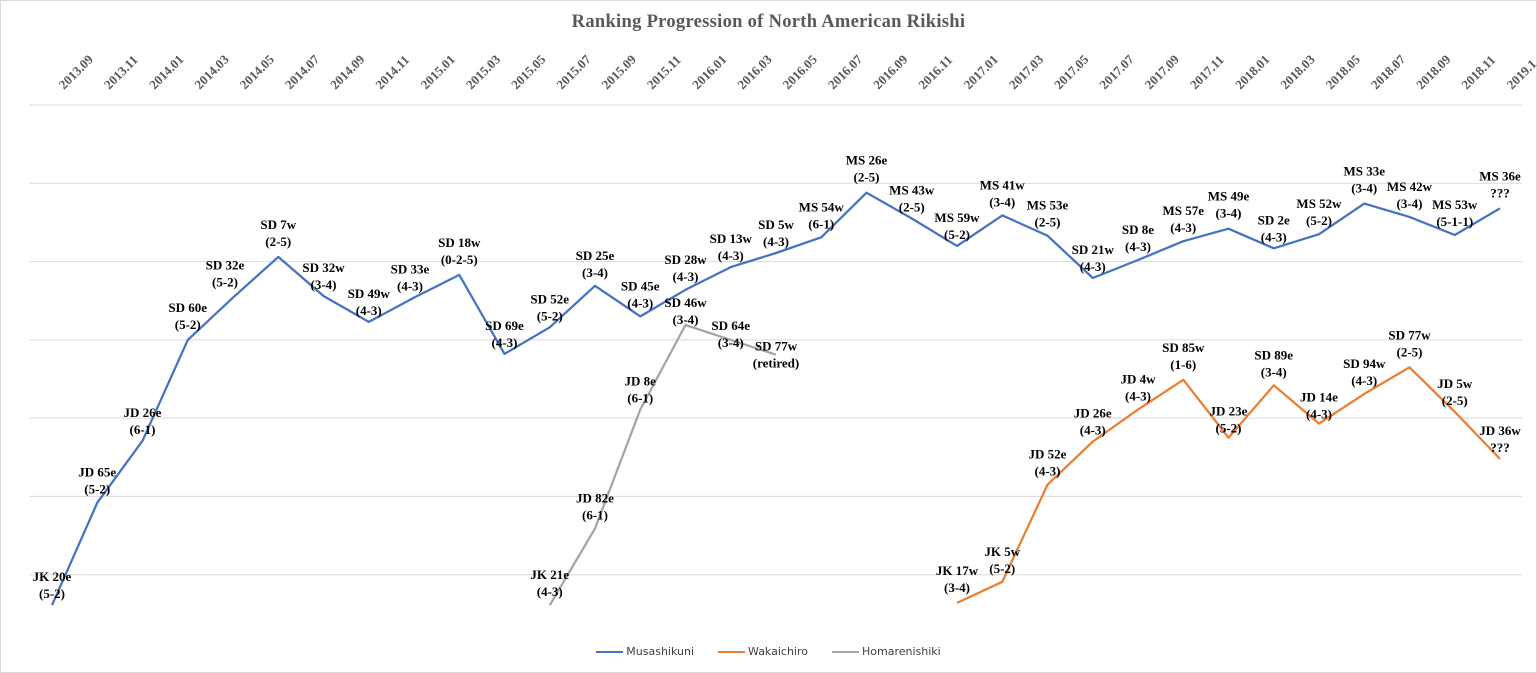 The height and width of the screenshot is (673, 1537). I want to click on data-label-rank: MS 57e, so click(1183, 210).